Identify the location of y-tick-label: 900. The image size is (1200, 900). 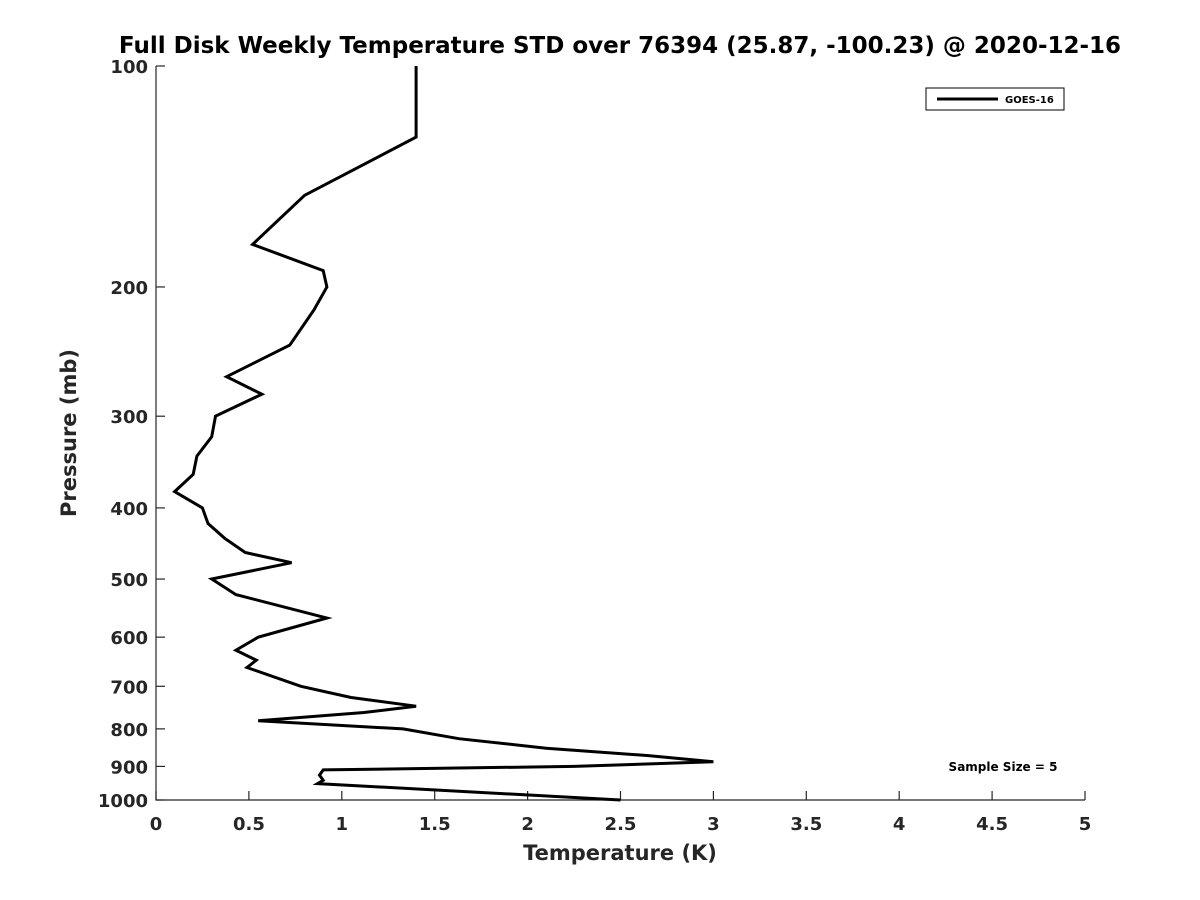
(129, 767).